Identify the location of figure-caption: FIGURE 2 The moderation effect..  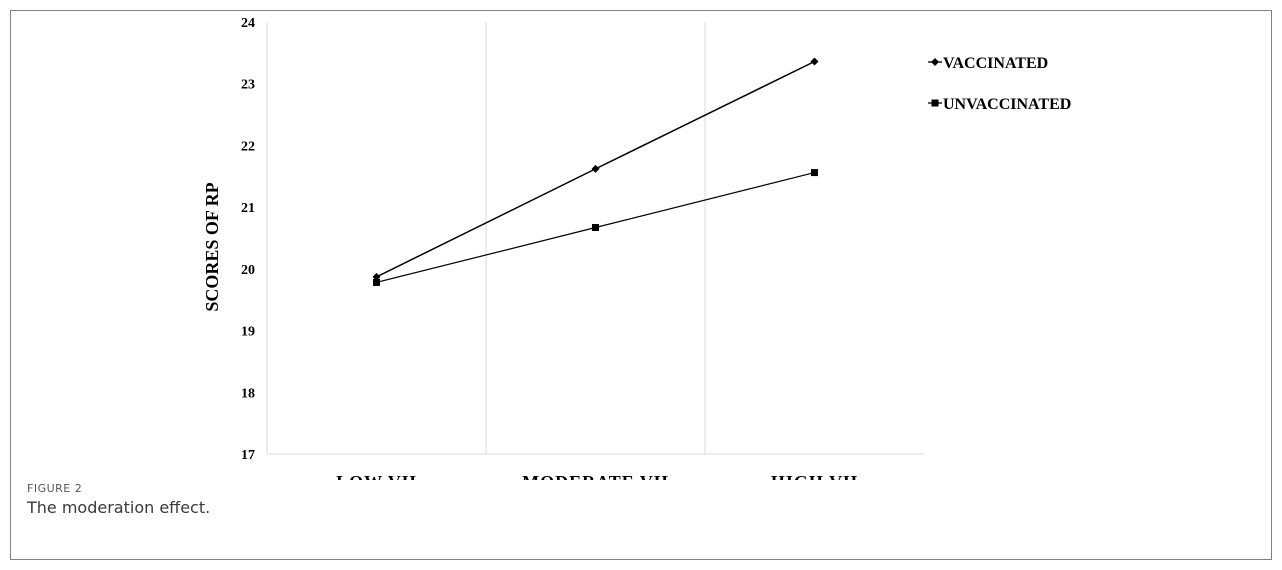
(118, 499).